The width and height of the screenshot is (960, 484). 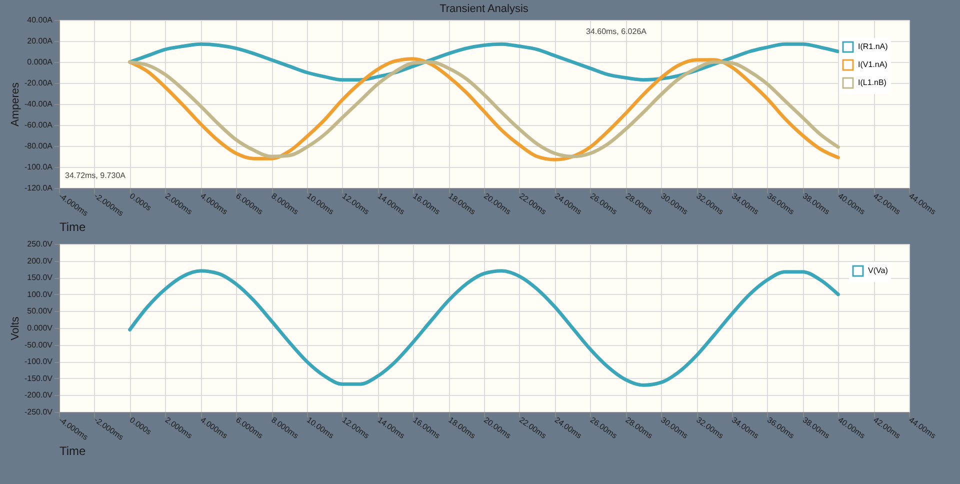 I want to click on annotation: 34.60ms, 6.026A, so click(x=617, y=31).